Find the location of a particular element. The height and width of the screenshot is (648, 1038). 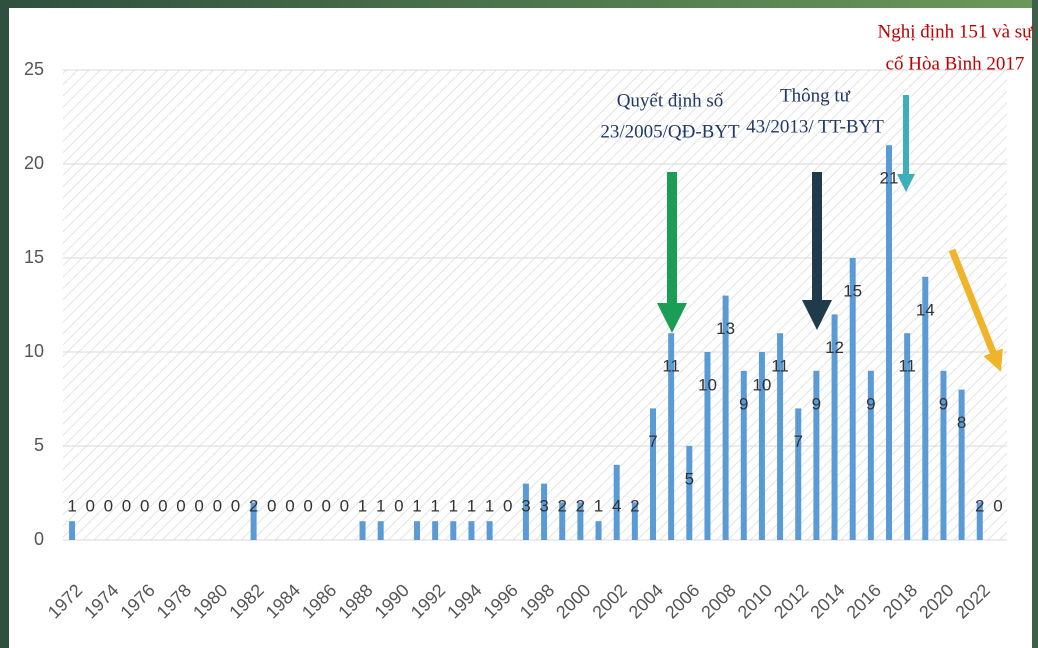

x-tick-label: 1980 is located at coordinates (210, 601).